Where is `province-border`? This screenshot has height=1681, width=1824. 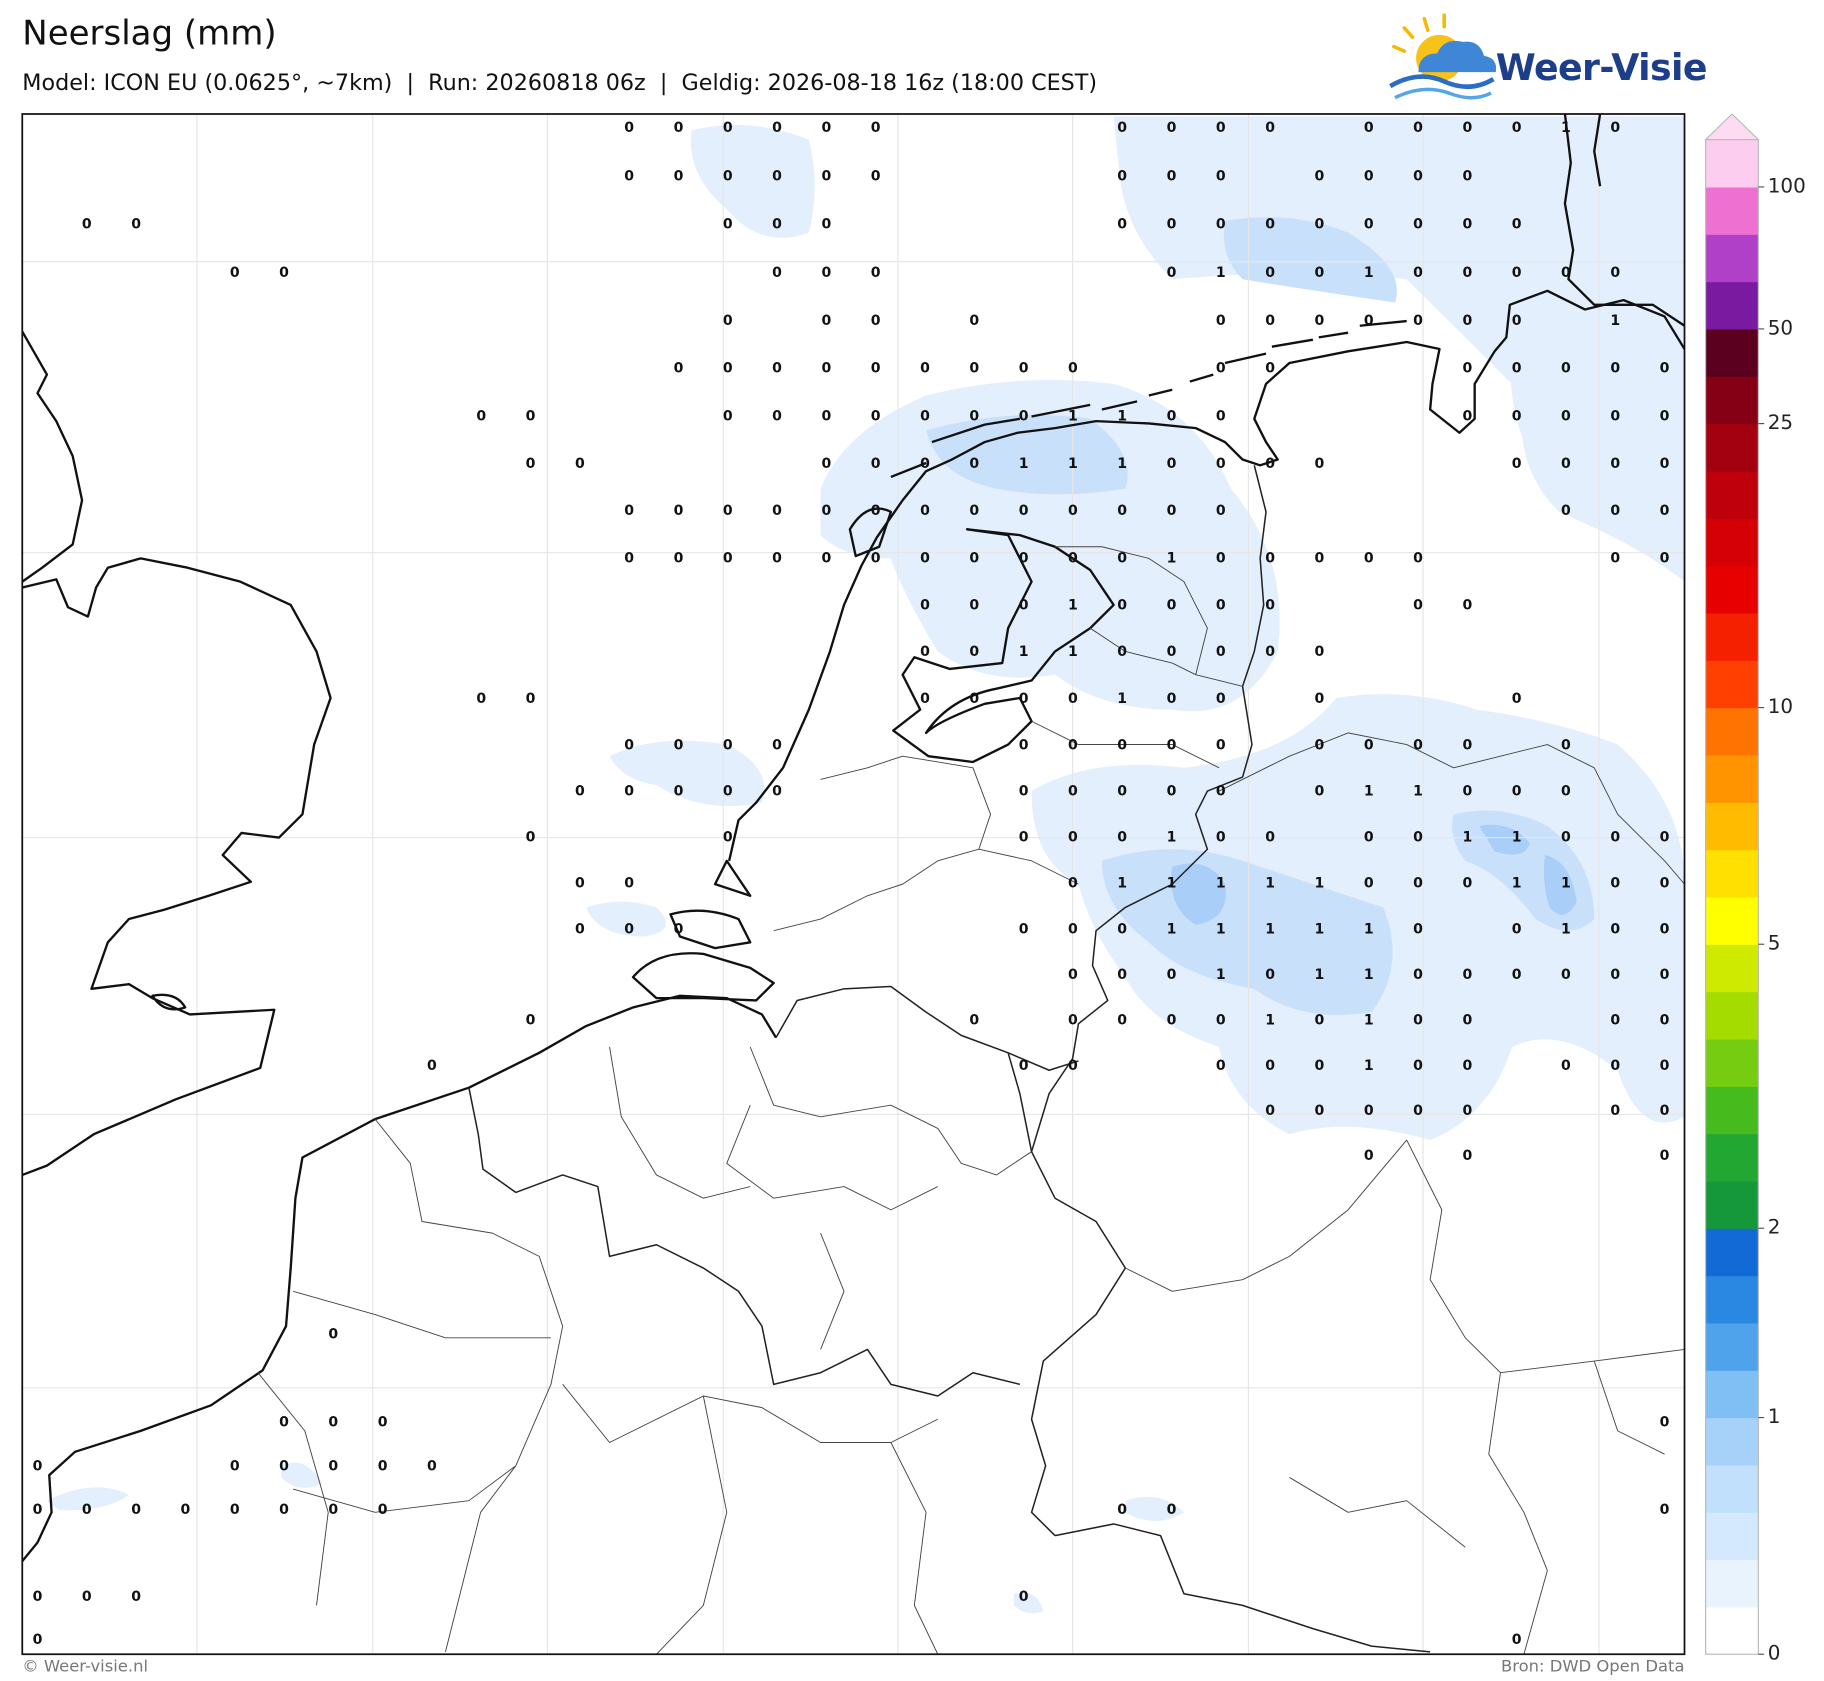 province-border is located at coordinates (598, 1386).